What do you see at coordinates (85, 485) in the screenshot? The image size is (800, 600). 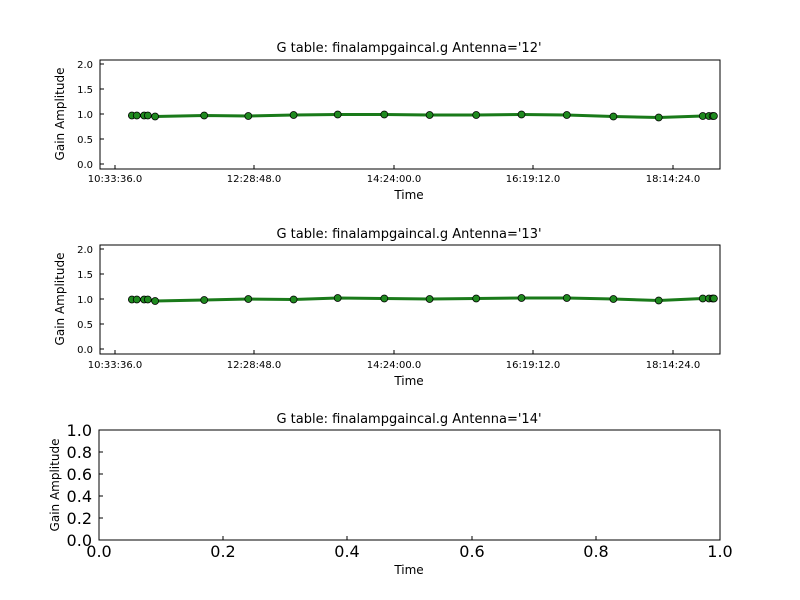 I see `y-axis-ticks: 0.0 0.2 0.4 0.6 0.8 1.0` at bounding box center [85, 485].